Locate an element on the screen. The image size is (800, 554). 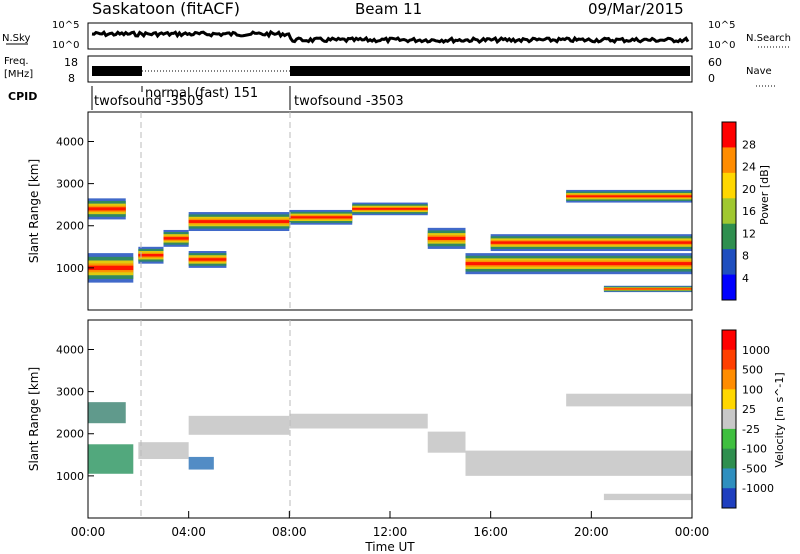
colorbar-tick: 8 is located at coordinates (745, 256).